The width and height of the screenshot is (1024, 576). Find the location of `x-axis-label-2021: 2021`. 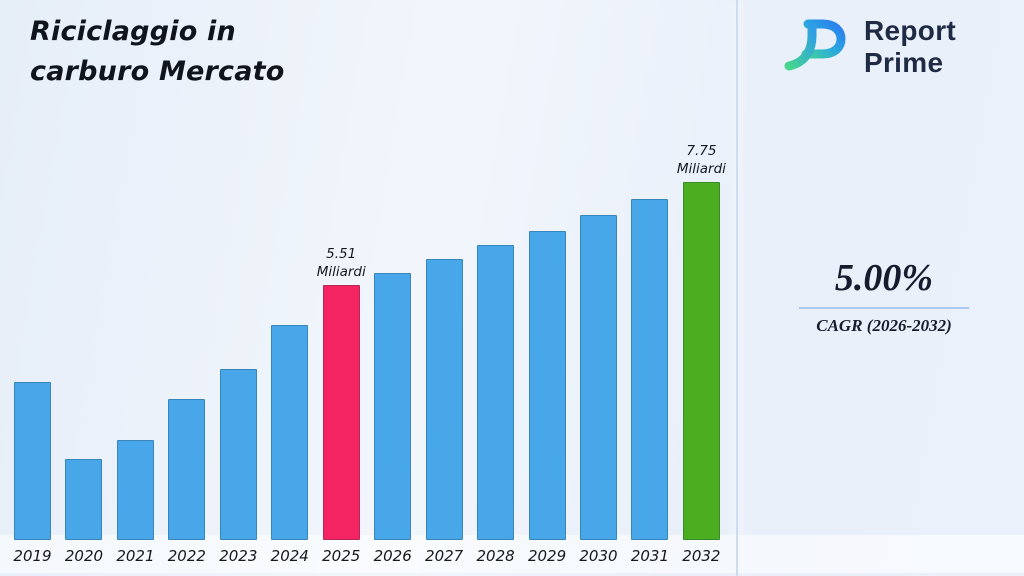

x-axis-label-2021: 2021 is located at coordinates (135, 556).